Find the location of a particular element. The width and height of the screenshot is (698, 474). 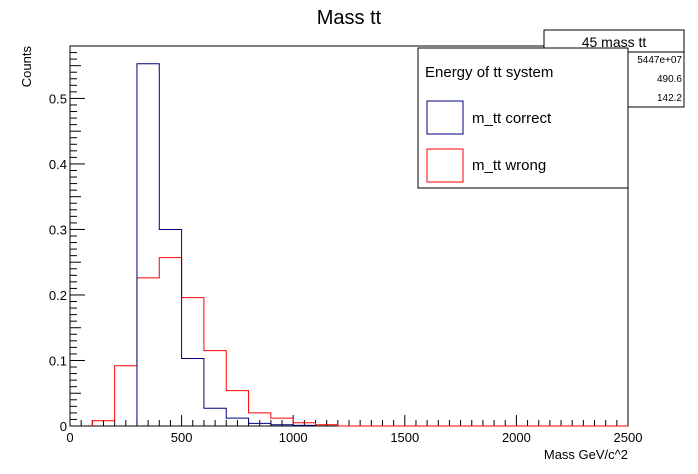

chart-title: Mass tt is located at coordinates (349, 18).